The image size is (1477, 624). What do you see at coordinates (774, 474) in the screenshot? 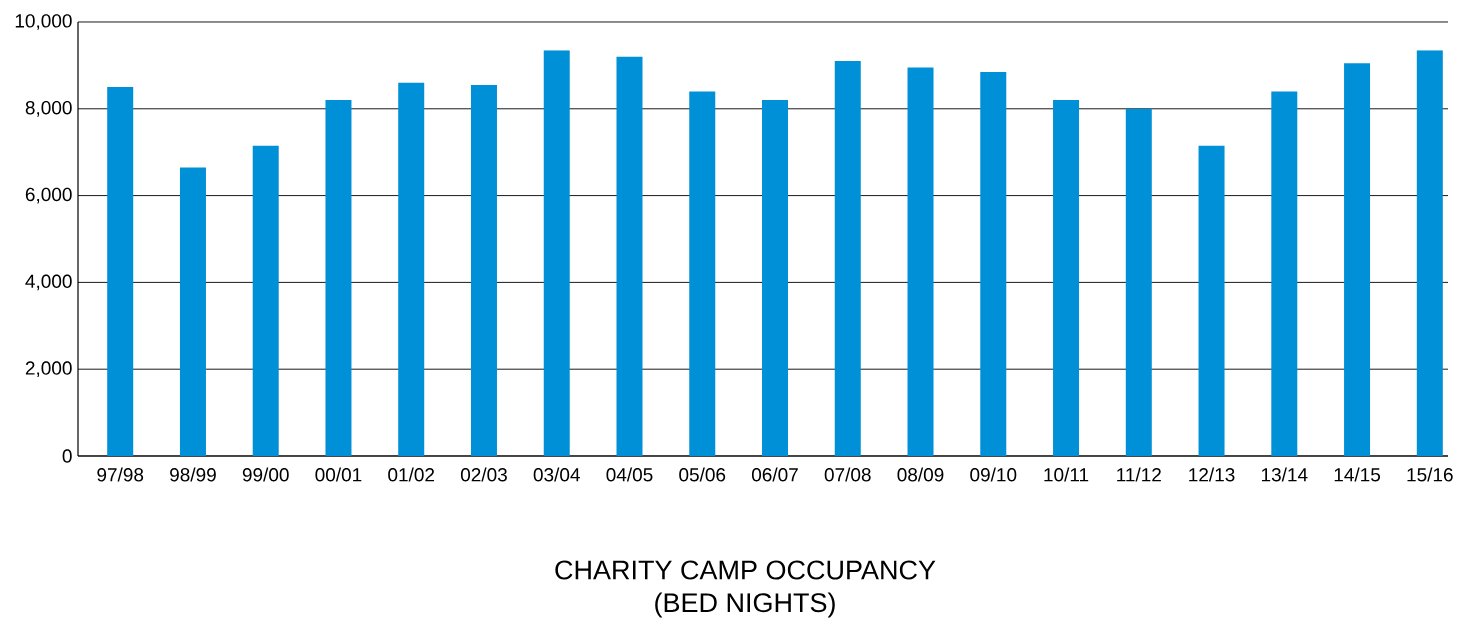
I see `x-tick-label: 06/07` at bounding box center [774, 474].